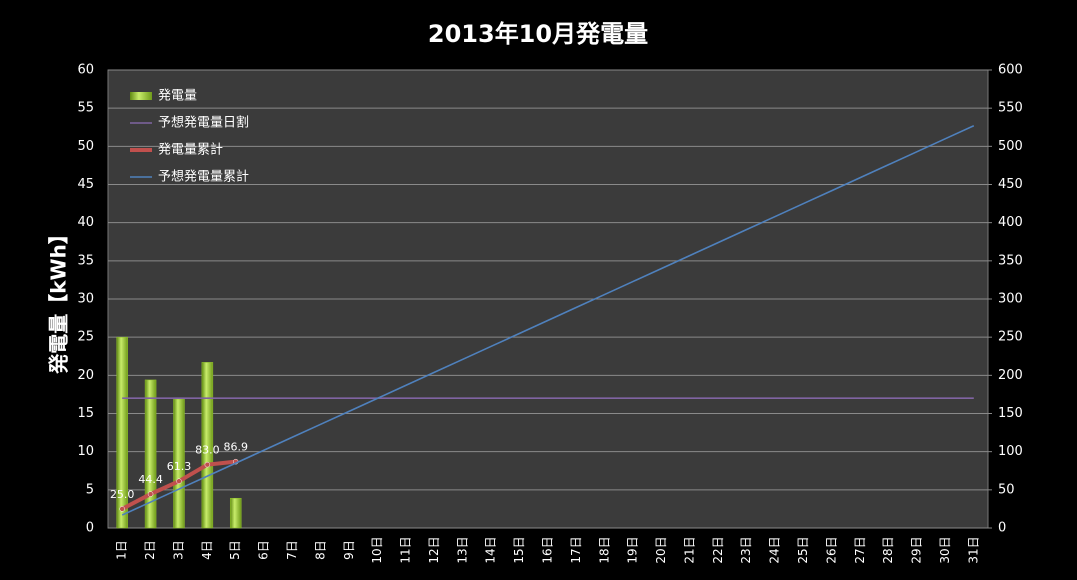 This screenshot has height=580, width=1077. I want to click on y-tick-label: 10, so click(85, 451).